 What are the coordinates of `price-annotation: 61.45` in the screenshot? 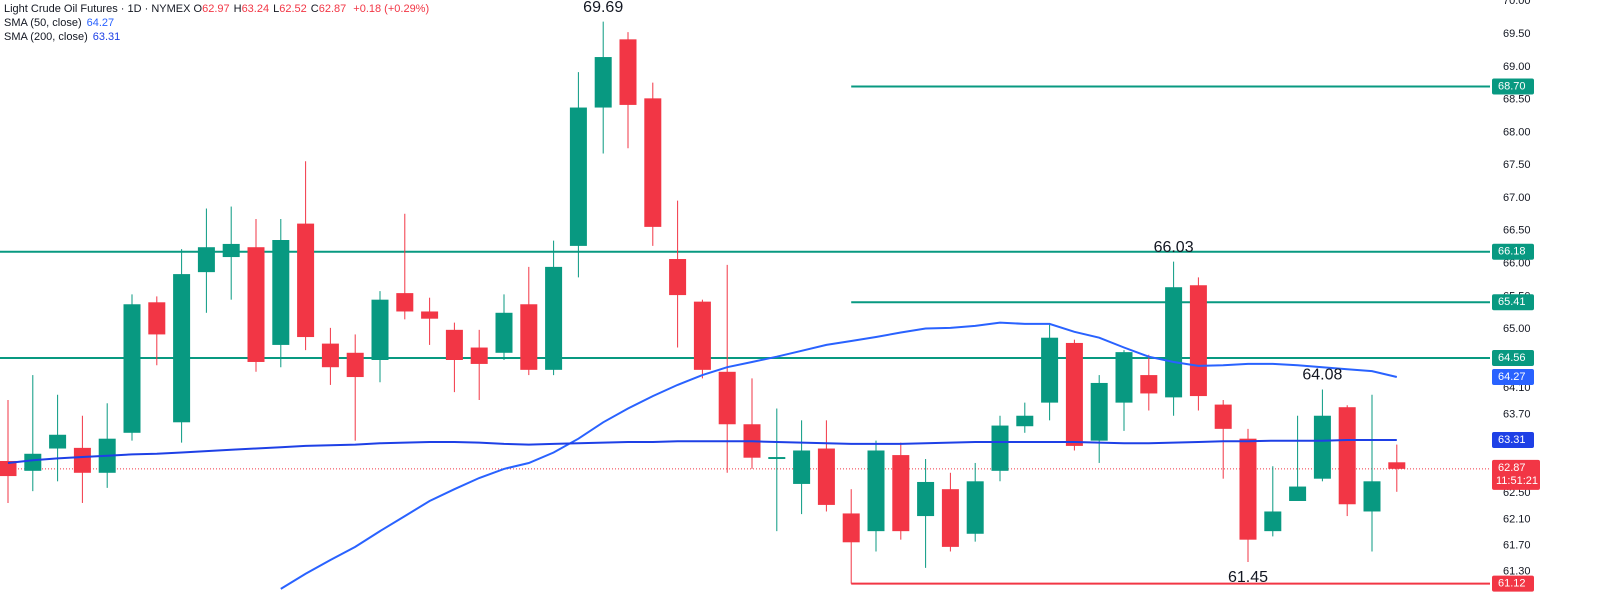 It's located at (1248, 577).